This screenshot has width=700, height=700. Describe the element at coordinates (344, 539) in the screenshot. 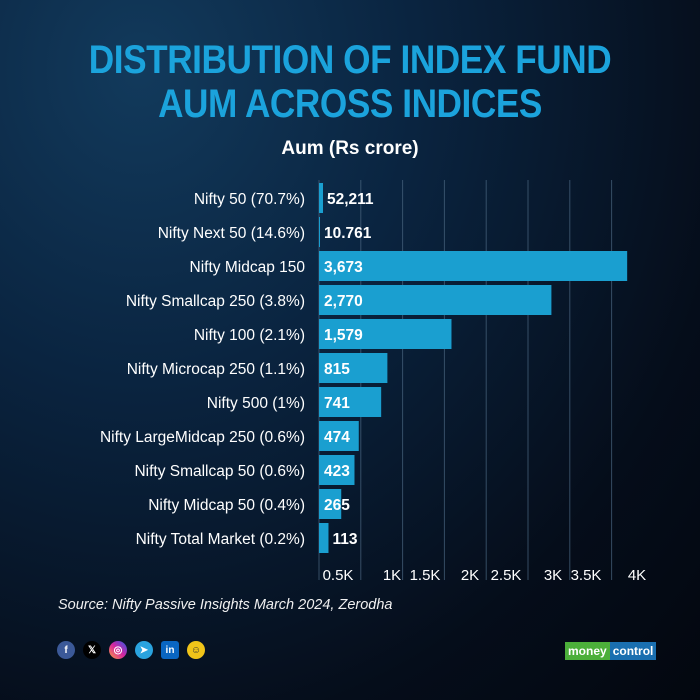

I see `value-label: 113` at that location.